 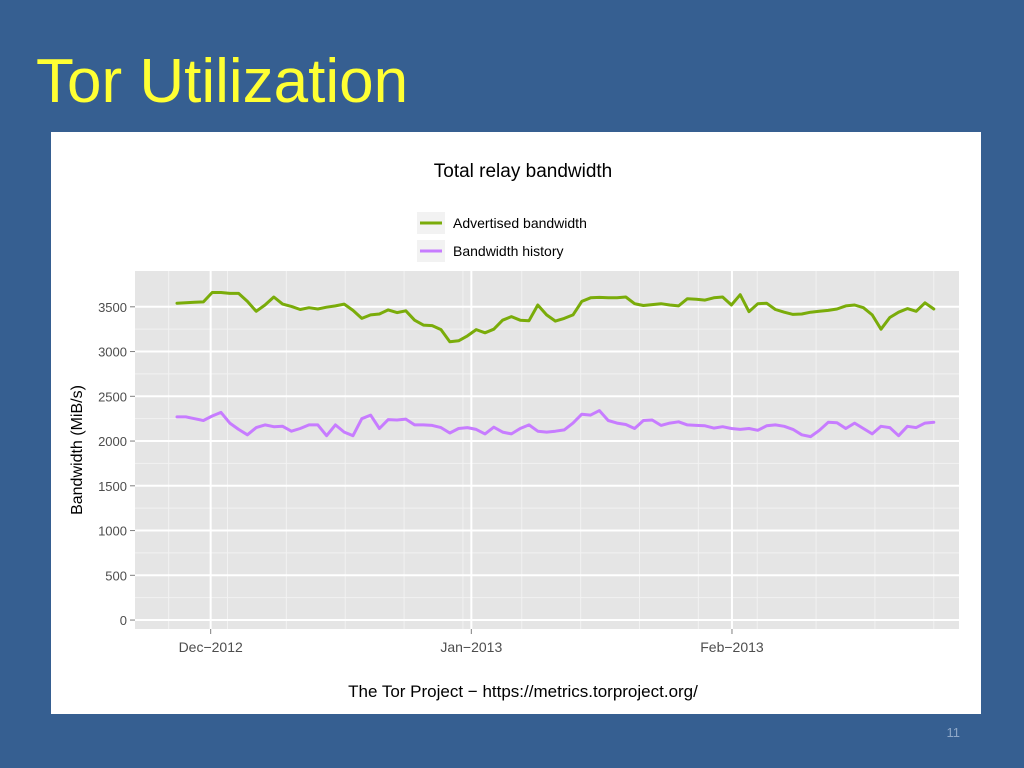 What do you see at coordinates (732, 647) in the screenshot?
I see `x-tick-label: Feb−2013` at bounding box center [732, 647].